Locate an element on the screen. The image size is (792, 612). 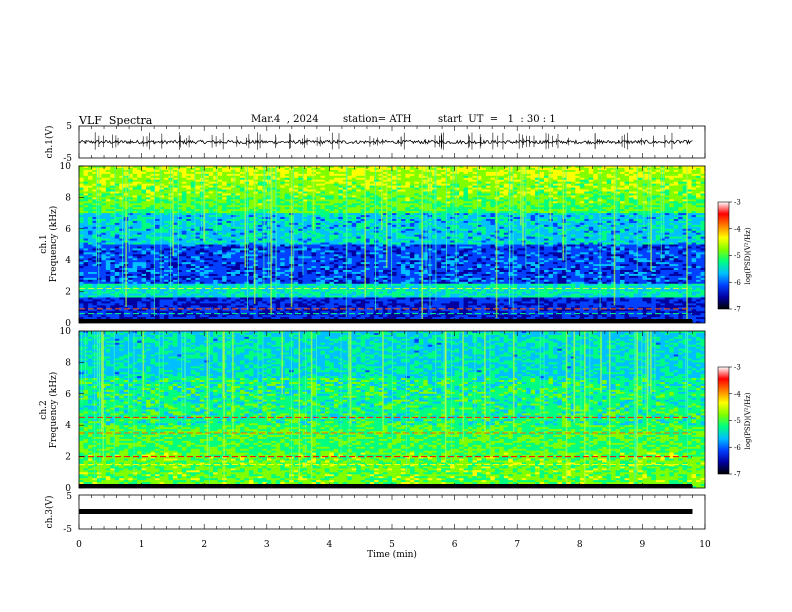
ch1-waveform-line is located at coordinates (385, 142).